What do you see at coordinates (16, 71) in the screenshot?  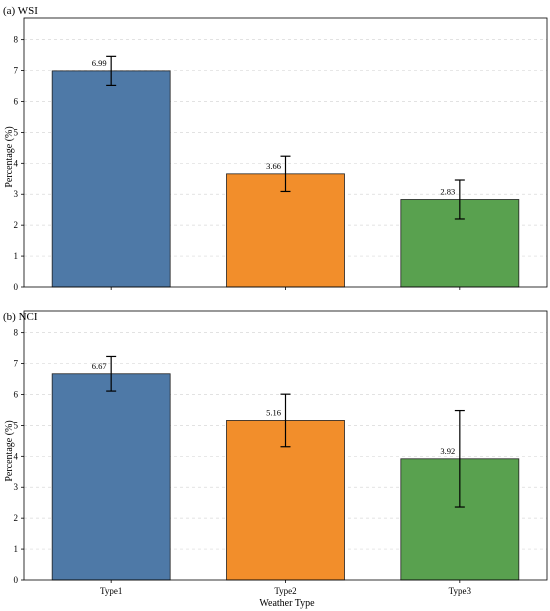 I see `y-tick-label-wsi: 7` at bounding box center [16, 71].